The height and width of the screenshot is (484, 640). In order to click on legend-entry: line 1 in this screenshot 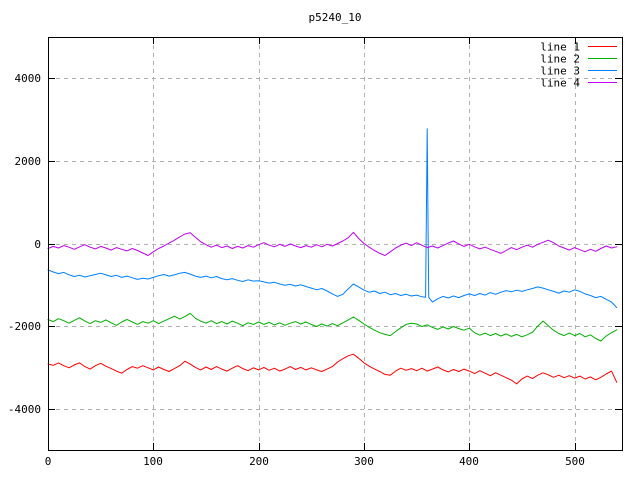, I will do `click(578, 47)`.